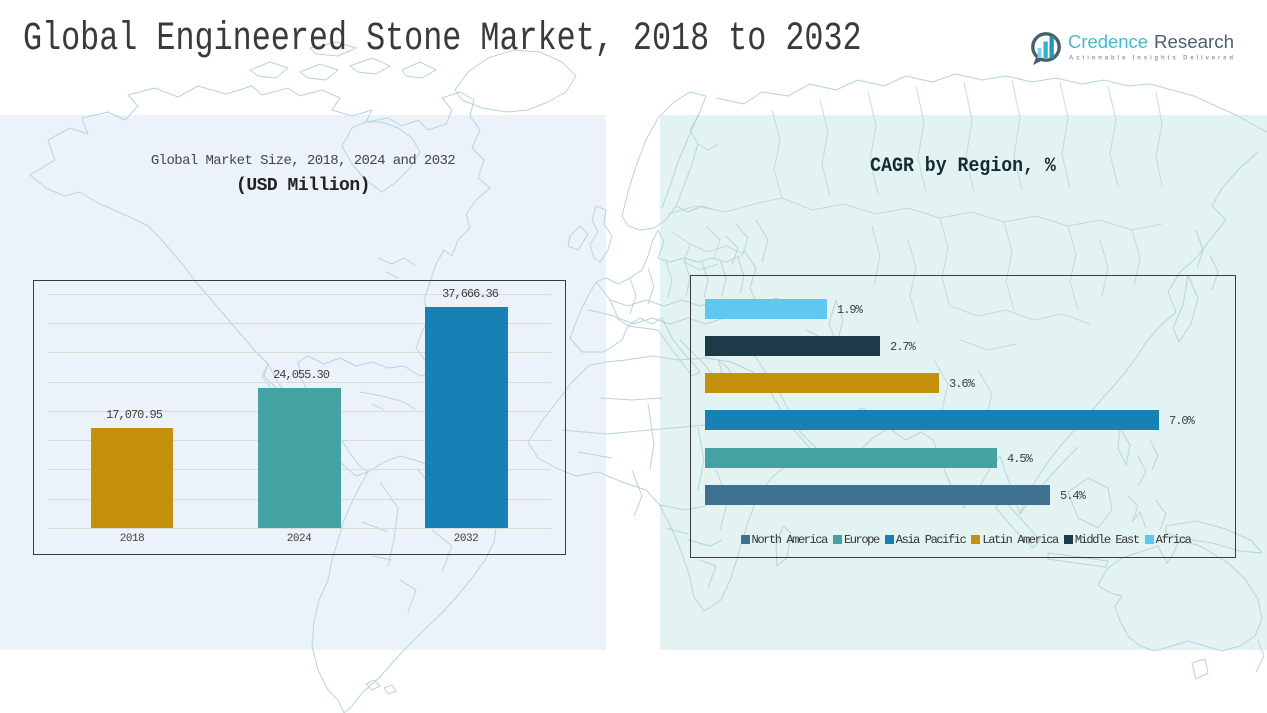  I want to click on svg-text: Research, so click(1194, 42).